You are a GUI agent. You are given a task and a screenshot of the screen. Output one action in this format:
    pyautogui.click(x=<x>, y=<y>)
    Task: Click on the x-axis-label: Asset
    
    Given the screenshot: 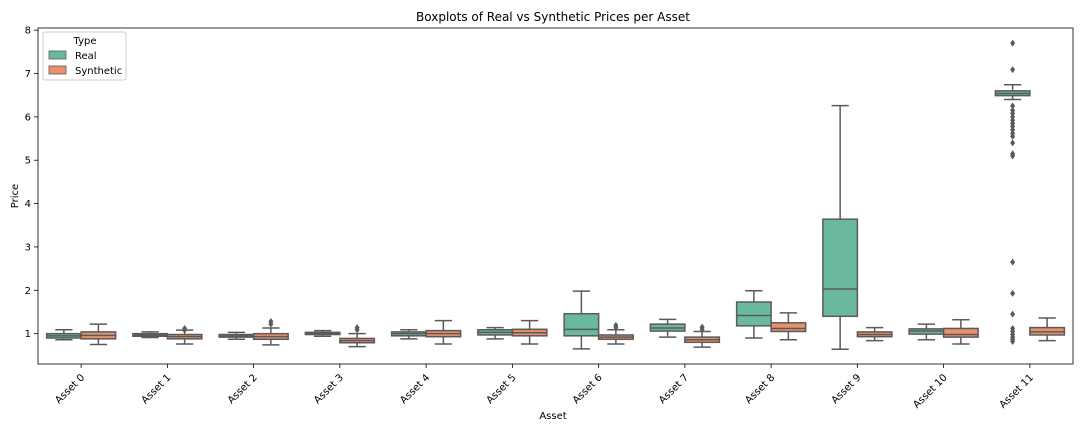 What is the action you would take?
    pyautogui.click(x=552, y=416)
    